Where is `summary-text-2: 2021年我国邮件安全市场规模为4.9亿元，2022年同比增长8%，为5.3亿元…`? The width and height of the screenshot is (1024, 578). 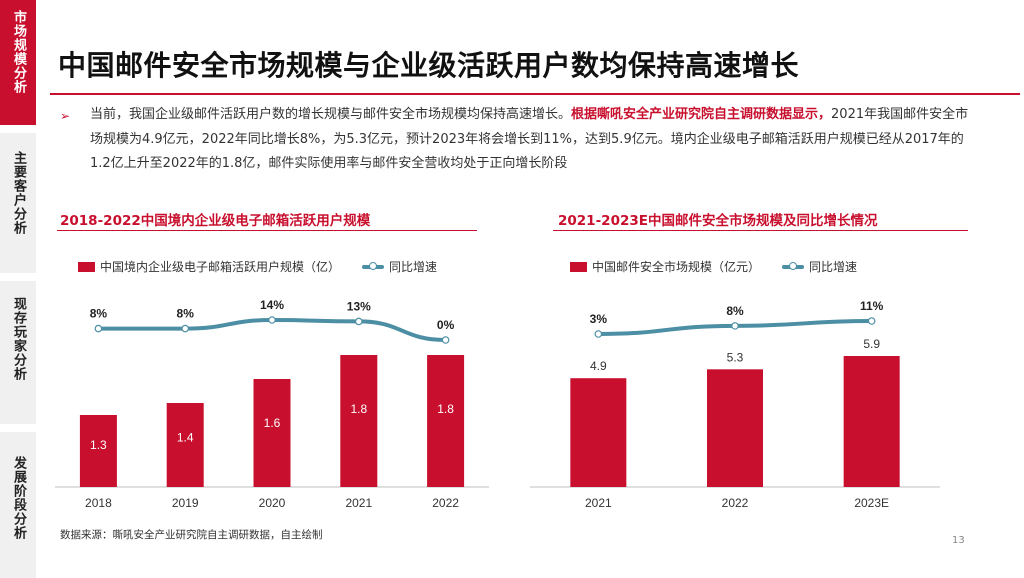
summary-text-2: 2021年我国邮件安全市场规模为4.9亿元，2022年同比增长8%，为5.3亿元… is located at coordinates (529, 139).